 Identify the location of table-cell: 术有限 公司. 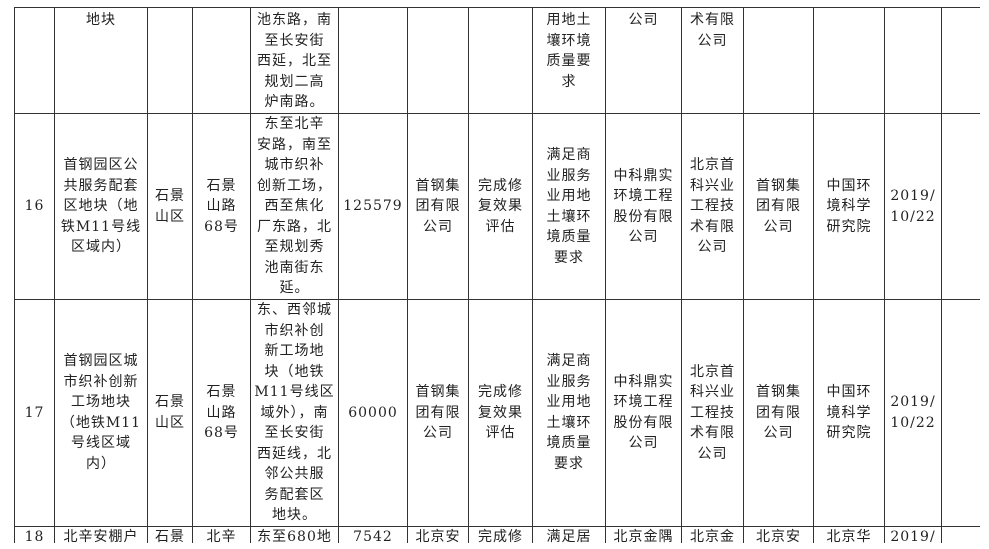
(712, 60).